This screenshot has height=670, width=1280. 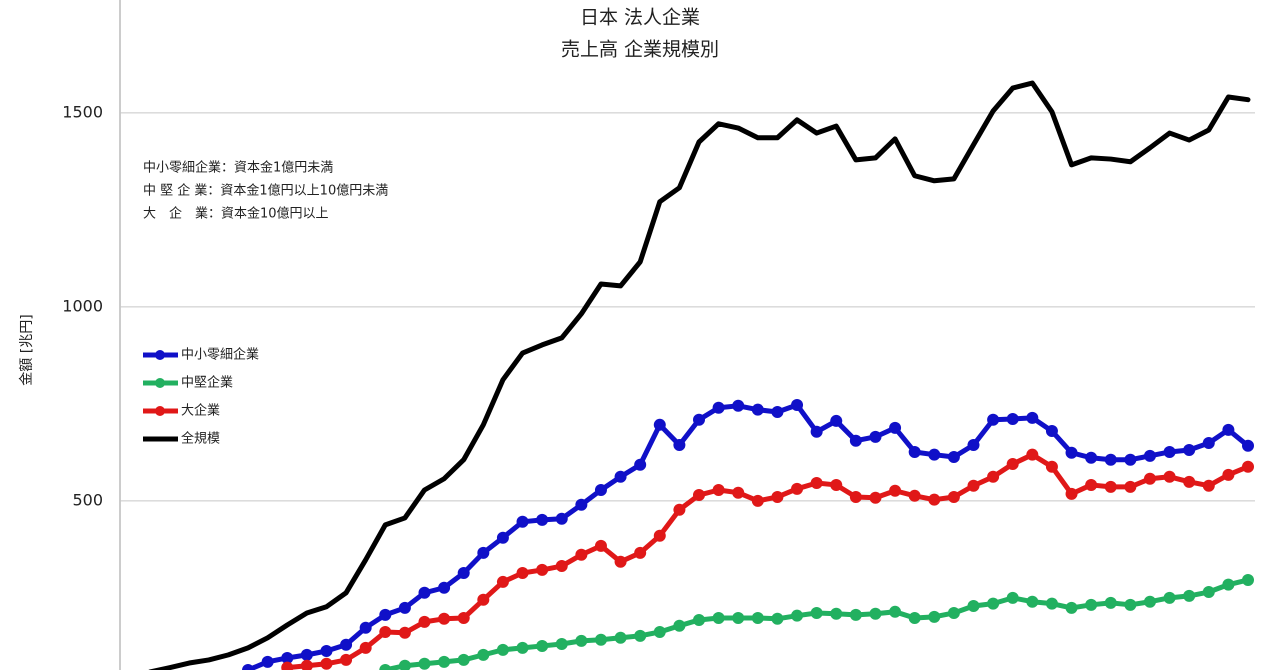 I want to click on legend-label: 大企業, so click(x=200, y=411).